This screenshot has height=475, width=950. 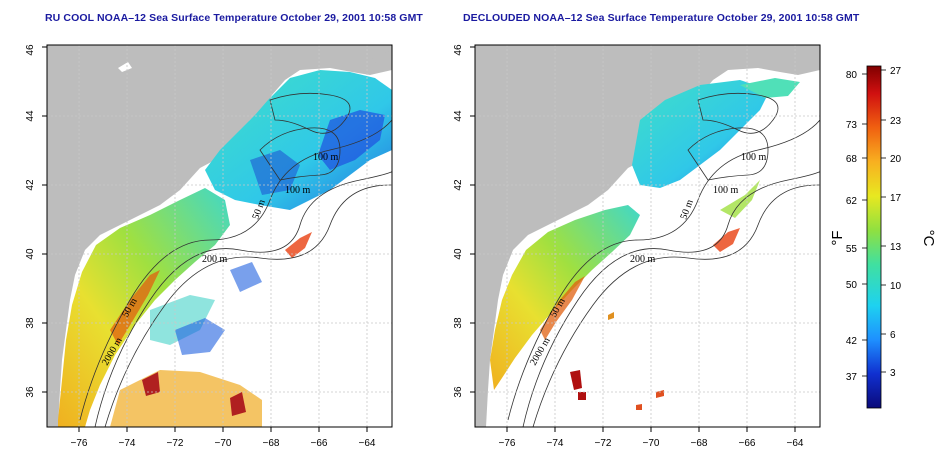 What do you see at coordinates (896, 121) in the screenshot?
I see `colorbar-c-tick: 23` at bounding box center [896, 121].